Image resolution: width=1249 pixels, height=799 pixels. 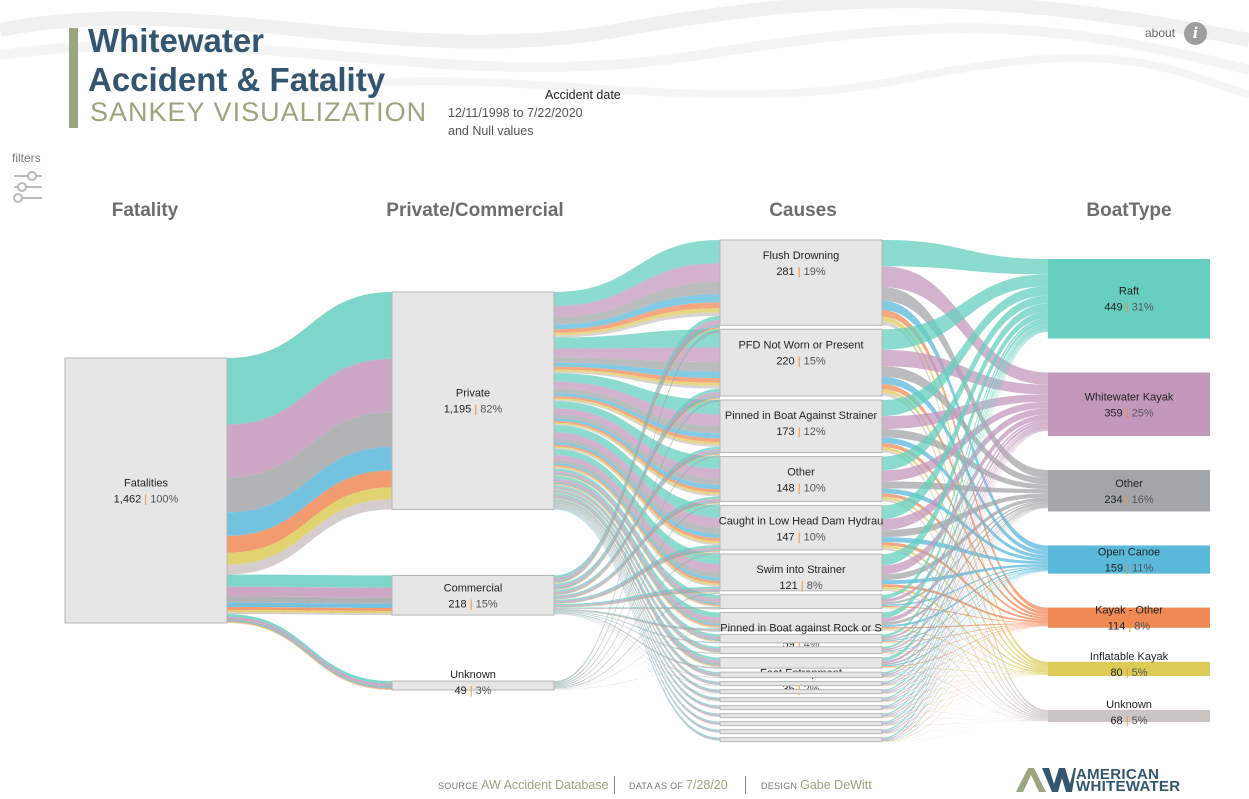 What do you see at coordinates (836, 785) in the screenshot?
I see `footer-design-value: Gabe DeWitt` at bounding box center [836, 785].